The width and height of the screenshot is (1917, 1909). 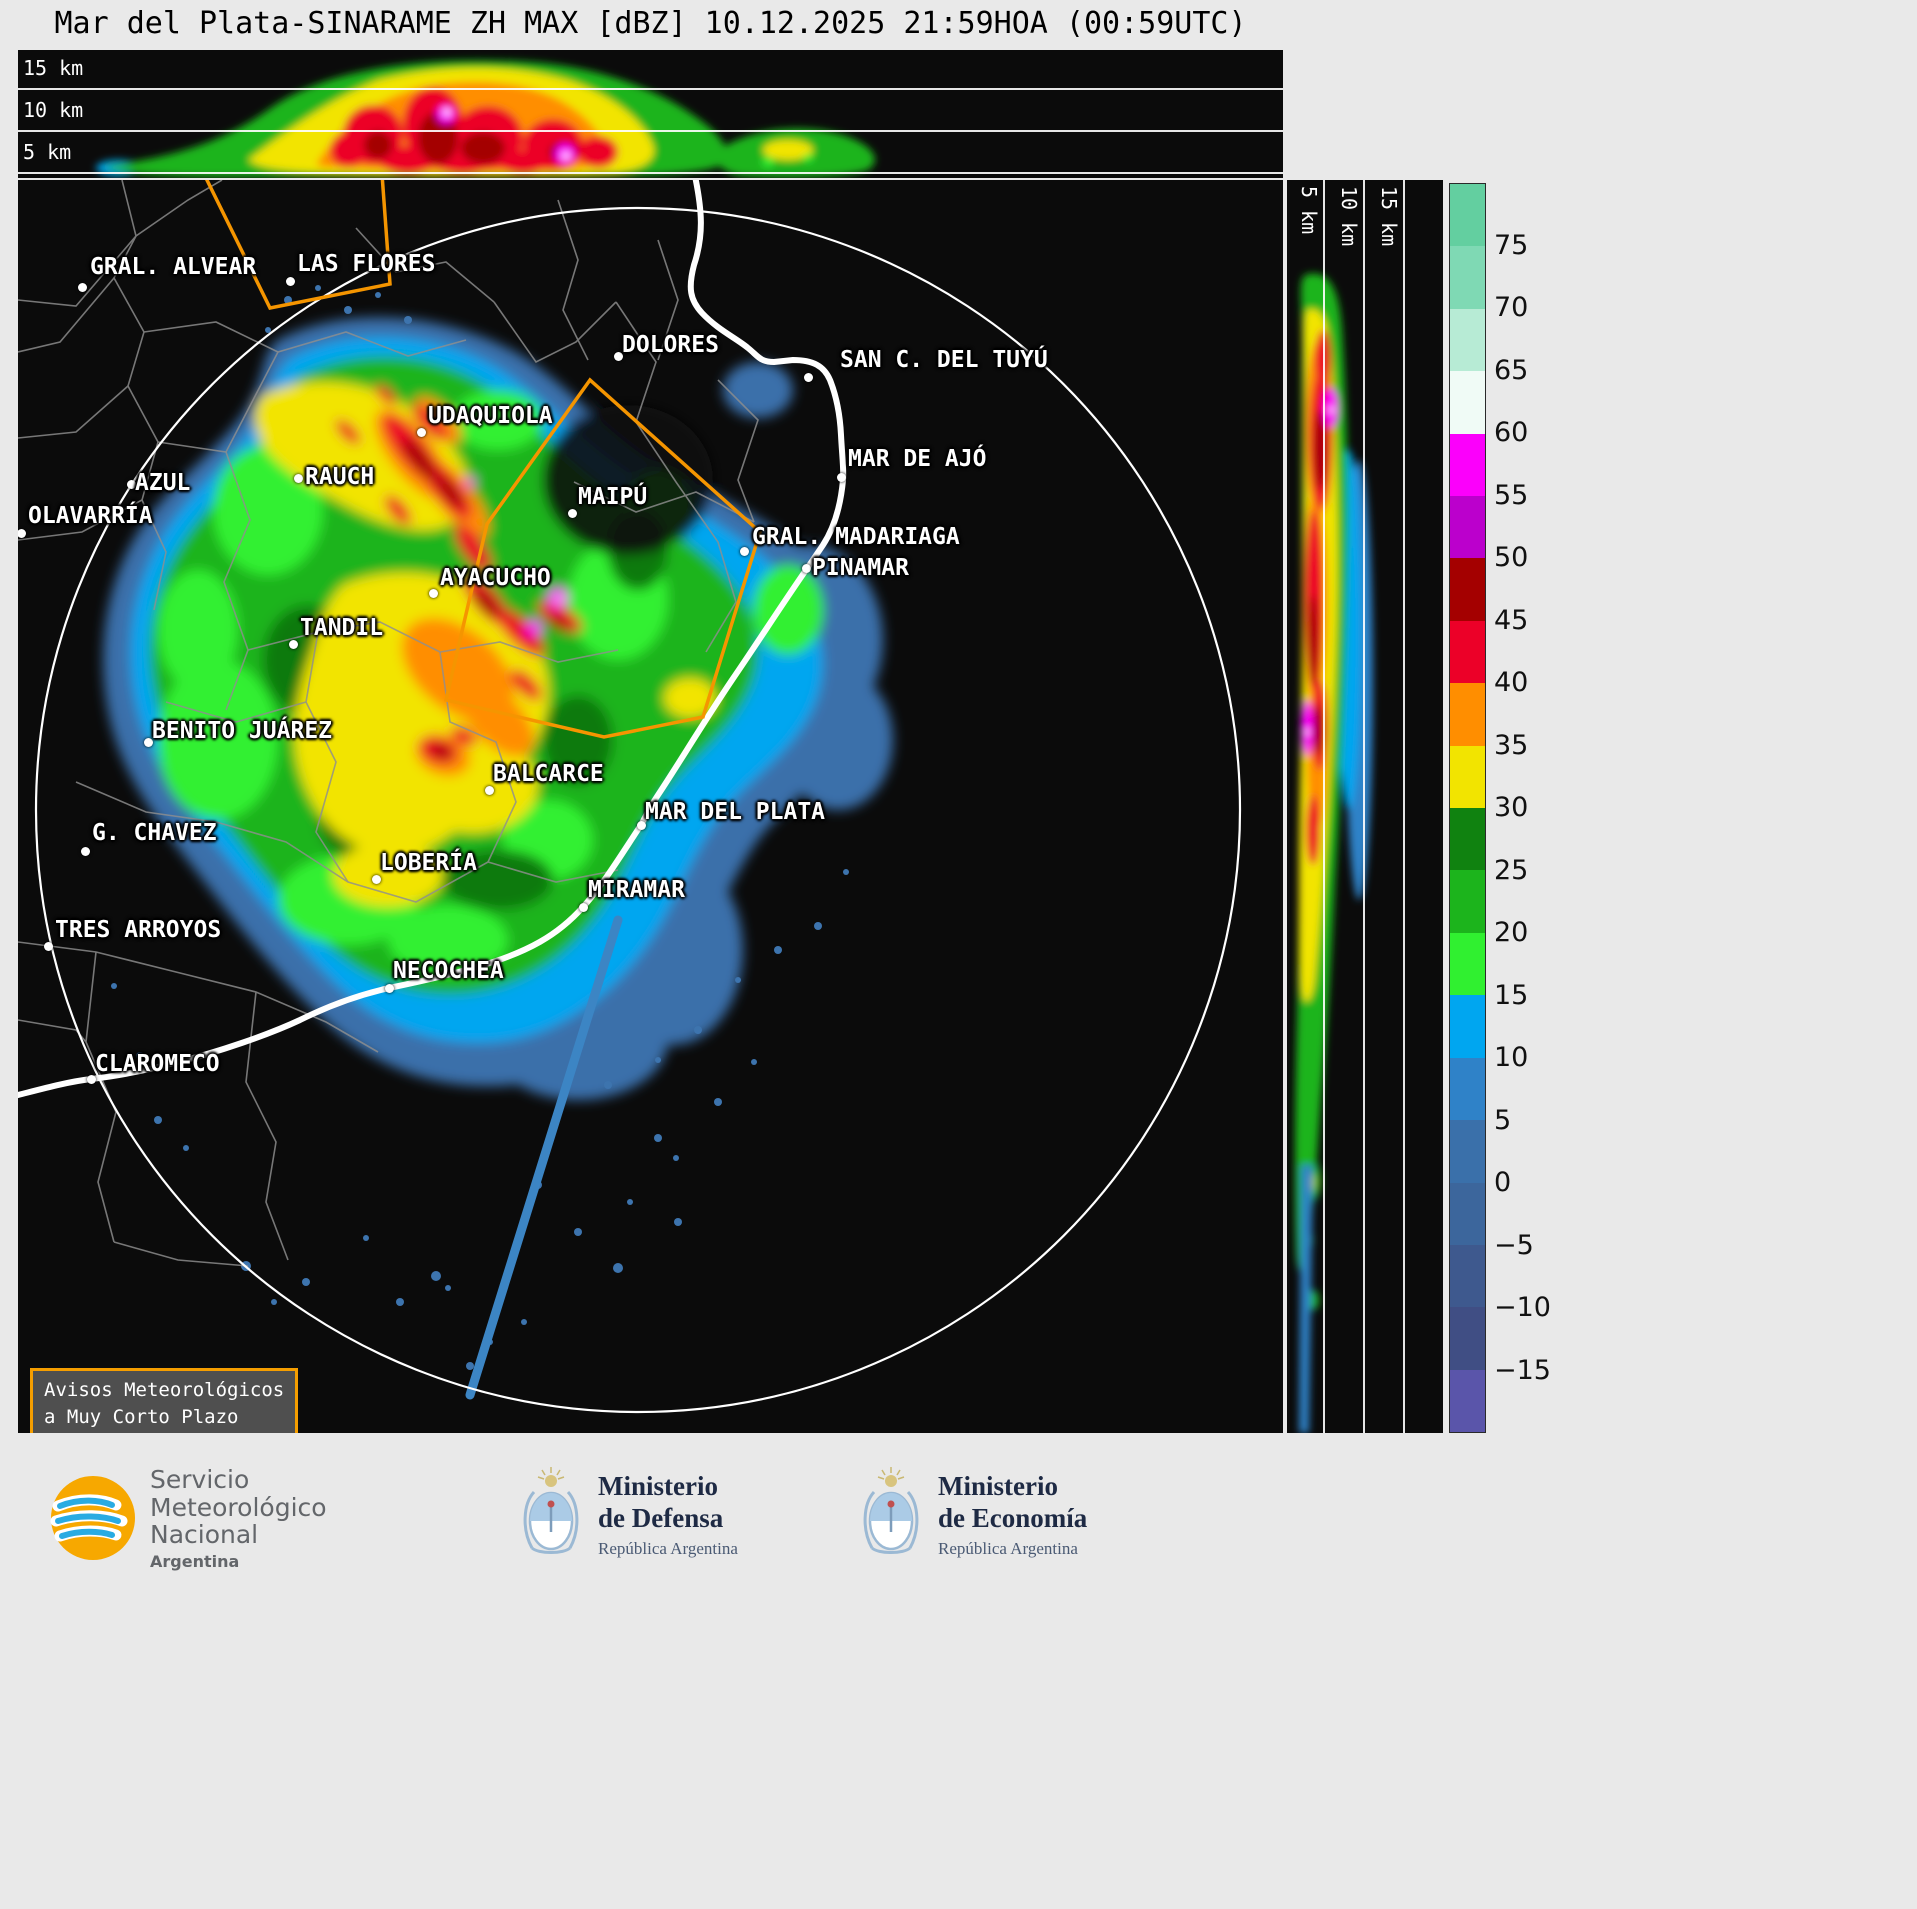 What do you see at coordinates (1511, 932) in the screenshot?
I see `colorbar-tick: 20` at bounding box center [1511, 932].